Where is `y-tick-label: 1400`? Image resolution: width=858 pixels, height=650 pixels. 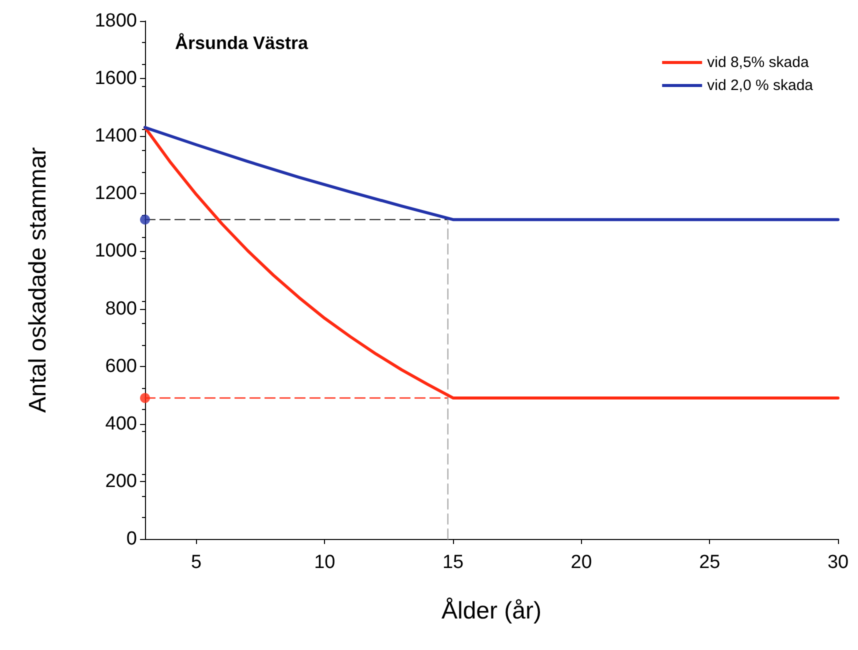
y-tick-label: 1400 is located at coordinates (115, 136).